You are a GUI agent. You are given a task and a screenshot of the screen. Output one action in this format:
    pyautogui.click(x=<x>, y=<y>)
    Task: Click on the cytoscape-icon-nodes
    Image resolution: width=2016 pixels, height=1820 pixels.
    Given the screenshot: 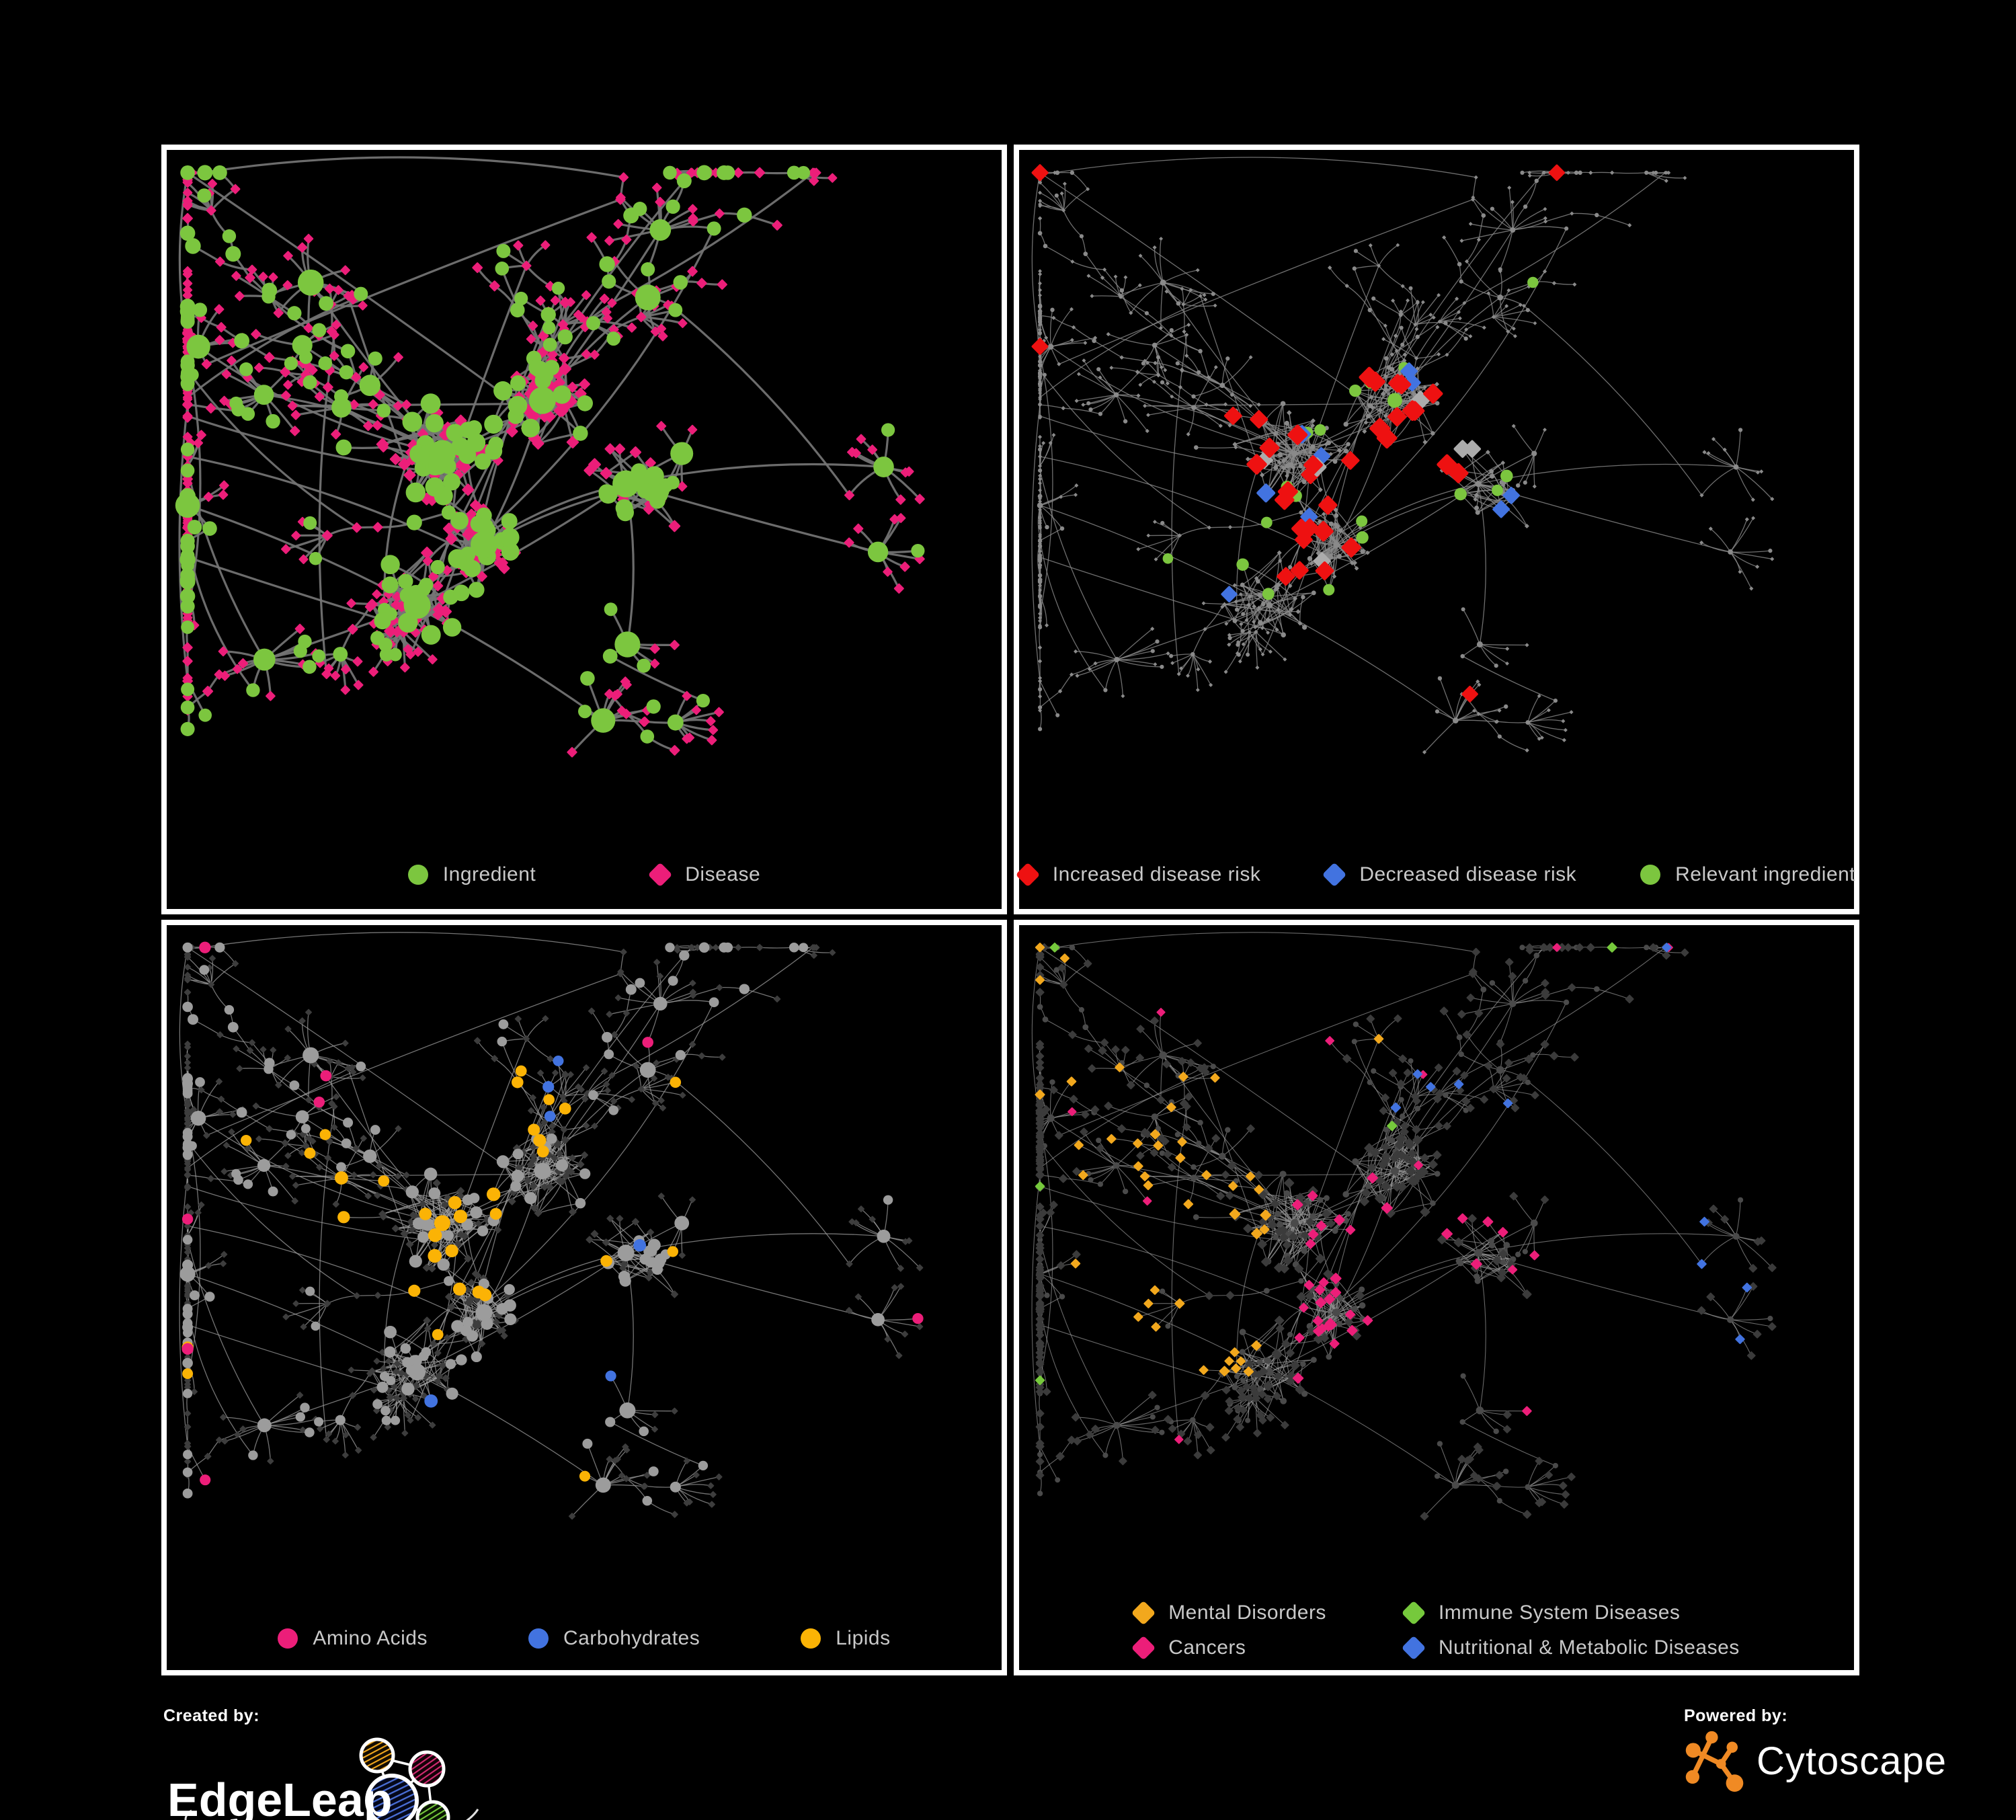 What is the action you would take?
    pyautogui.click(x=1714, y=1761)
    